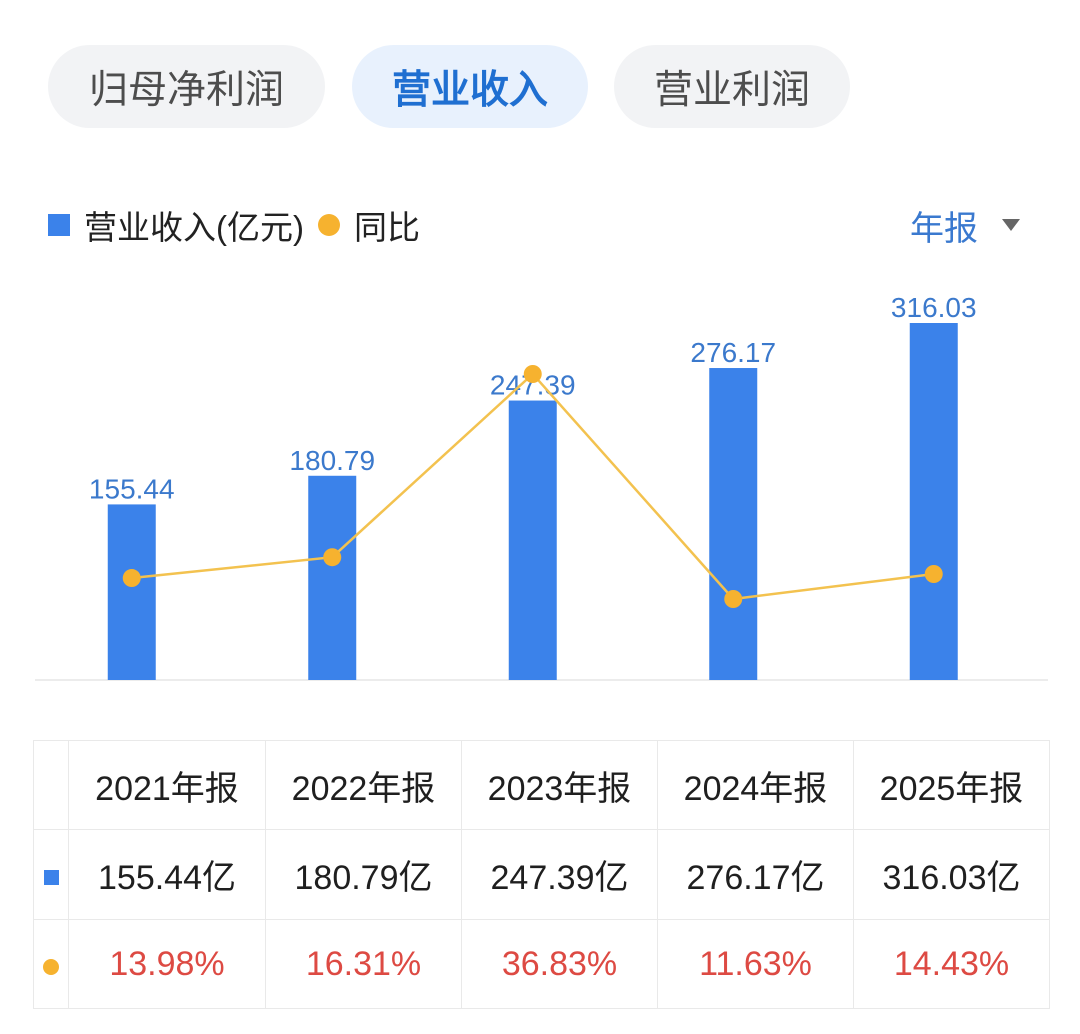  I want to click on bar-value-label-4: 276.17, so click(733, 352).